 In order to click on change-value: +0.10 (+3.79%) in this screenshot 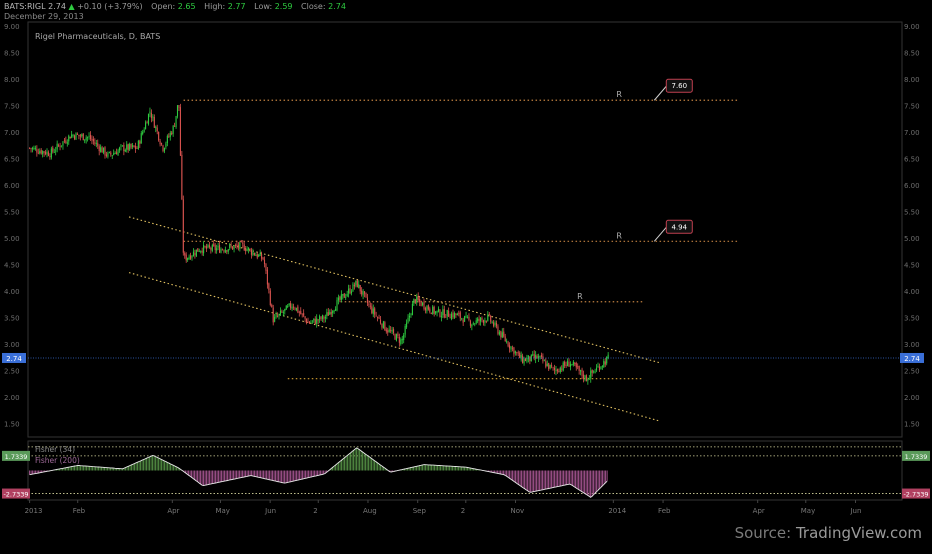, I will do `click(110, 6)`.